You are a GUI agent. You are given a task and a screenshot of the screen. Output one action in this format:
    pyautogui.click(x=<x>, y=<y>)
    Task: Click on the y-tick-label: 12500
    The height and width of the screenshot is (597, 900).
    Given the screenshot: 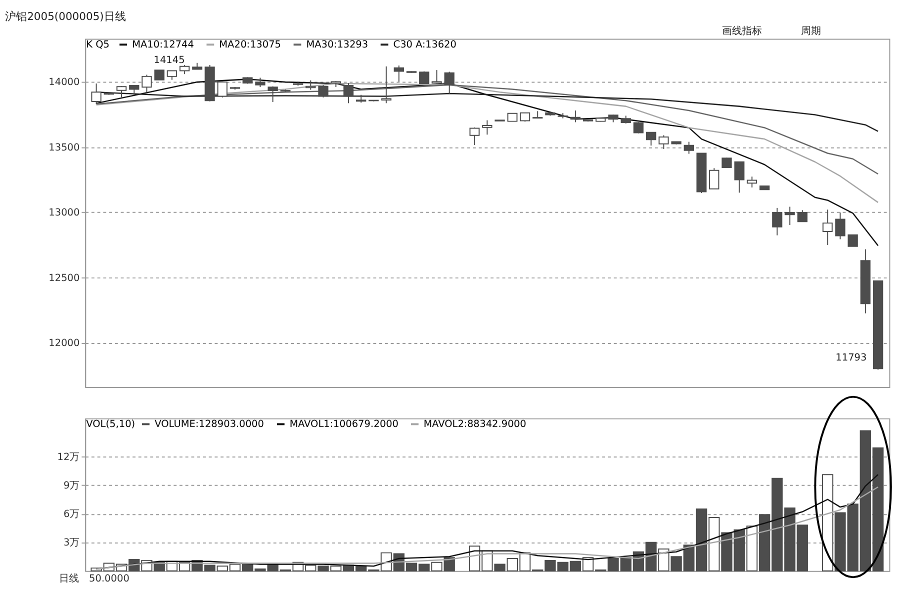 What is the action you would take?
    pyautogui.click(x=64, y=278)
    